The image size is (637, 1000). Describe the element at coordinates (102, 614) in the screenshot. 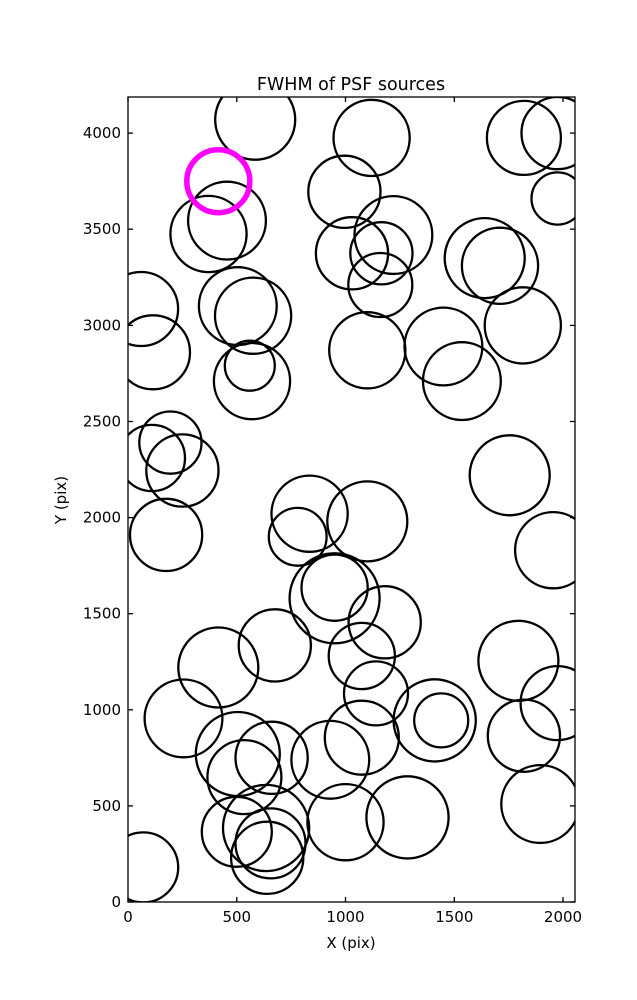

I see `y-tick-label: 1500` at that location.